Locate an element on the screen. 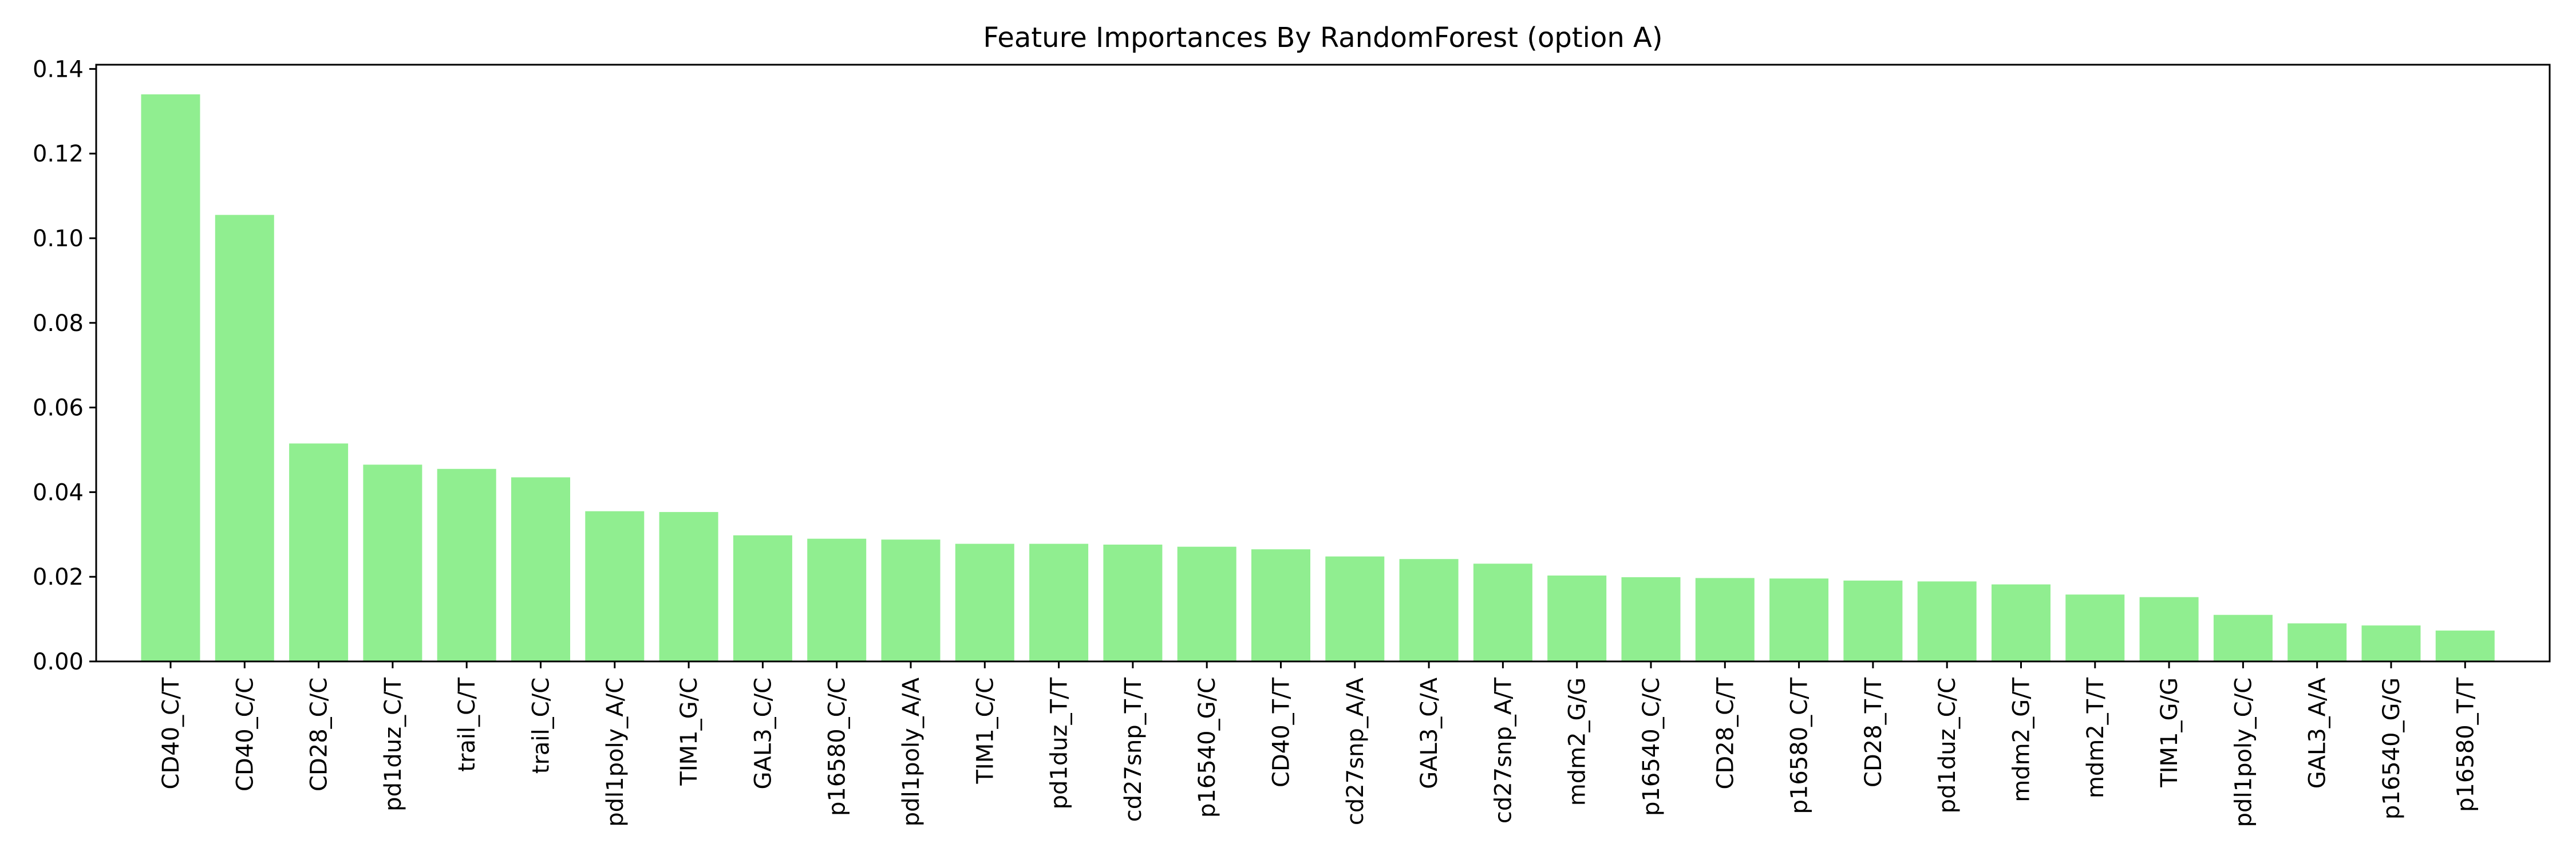  x-tick-label: mdm2_G/G is located at coordinates (1577, 741).